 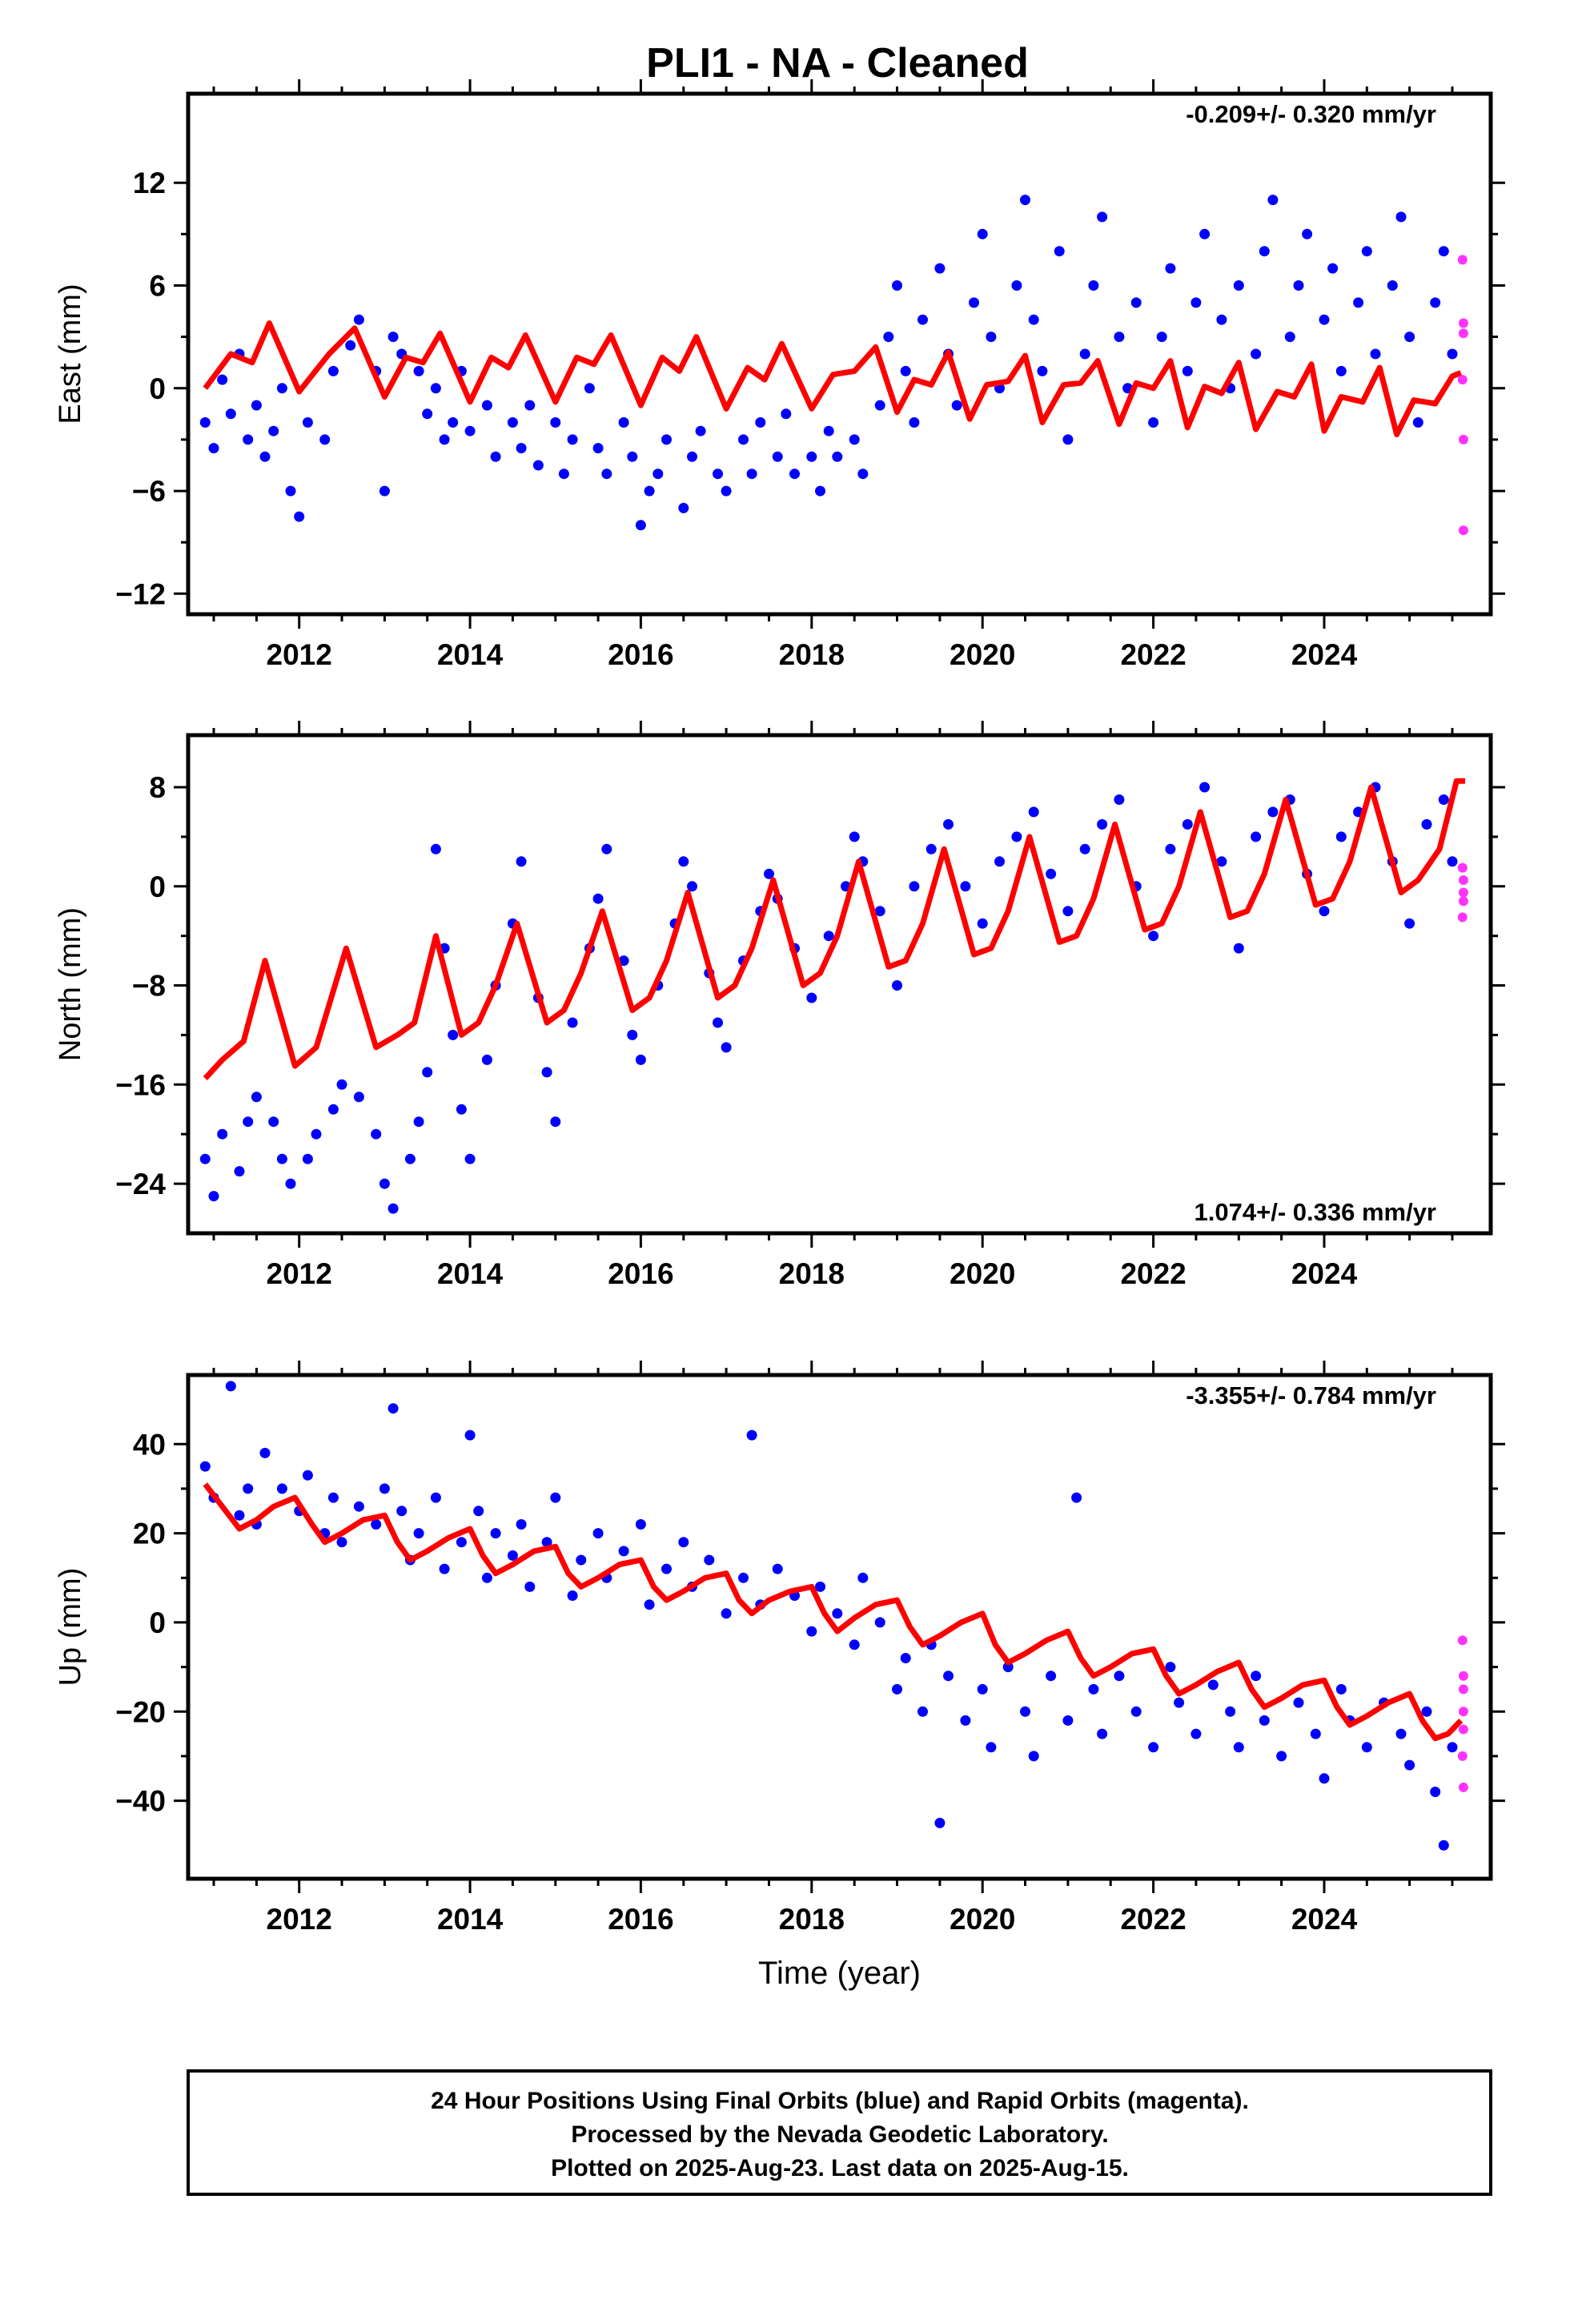 What do you see at coordinates (834, 929) in the screenshot?
I see `north-model-curve` at bounding box center [834, 929].